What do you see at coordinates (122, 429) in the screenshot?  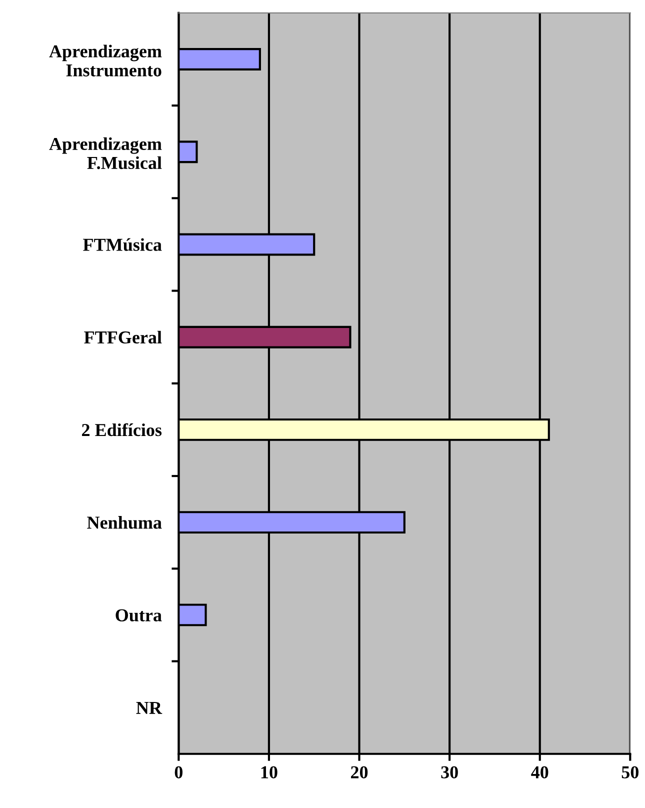 I see `y-tick-label: 2 Edifícios` at bounding box center [122, 429].